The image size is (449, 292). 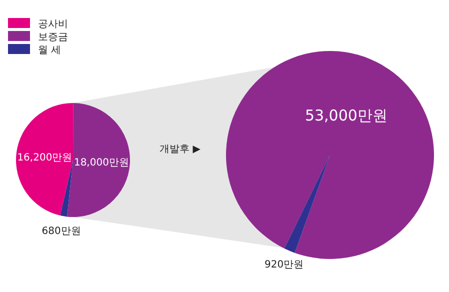 I want to click on legend-label: 공사비, so click(x=53, y=24).